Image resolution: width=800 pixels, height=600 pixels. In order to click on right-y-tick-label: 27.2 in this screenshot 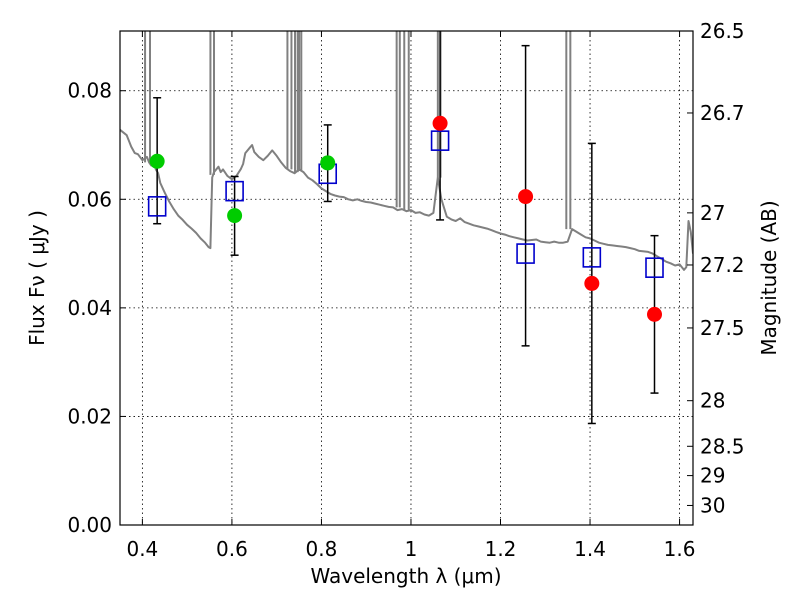, I will do `click(722, 265)`.